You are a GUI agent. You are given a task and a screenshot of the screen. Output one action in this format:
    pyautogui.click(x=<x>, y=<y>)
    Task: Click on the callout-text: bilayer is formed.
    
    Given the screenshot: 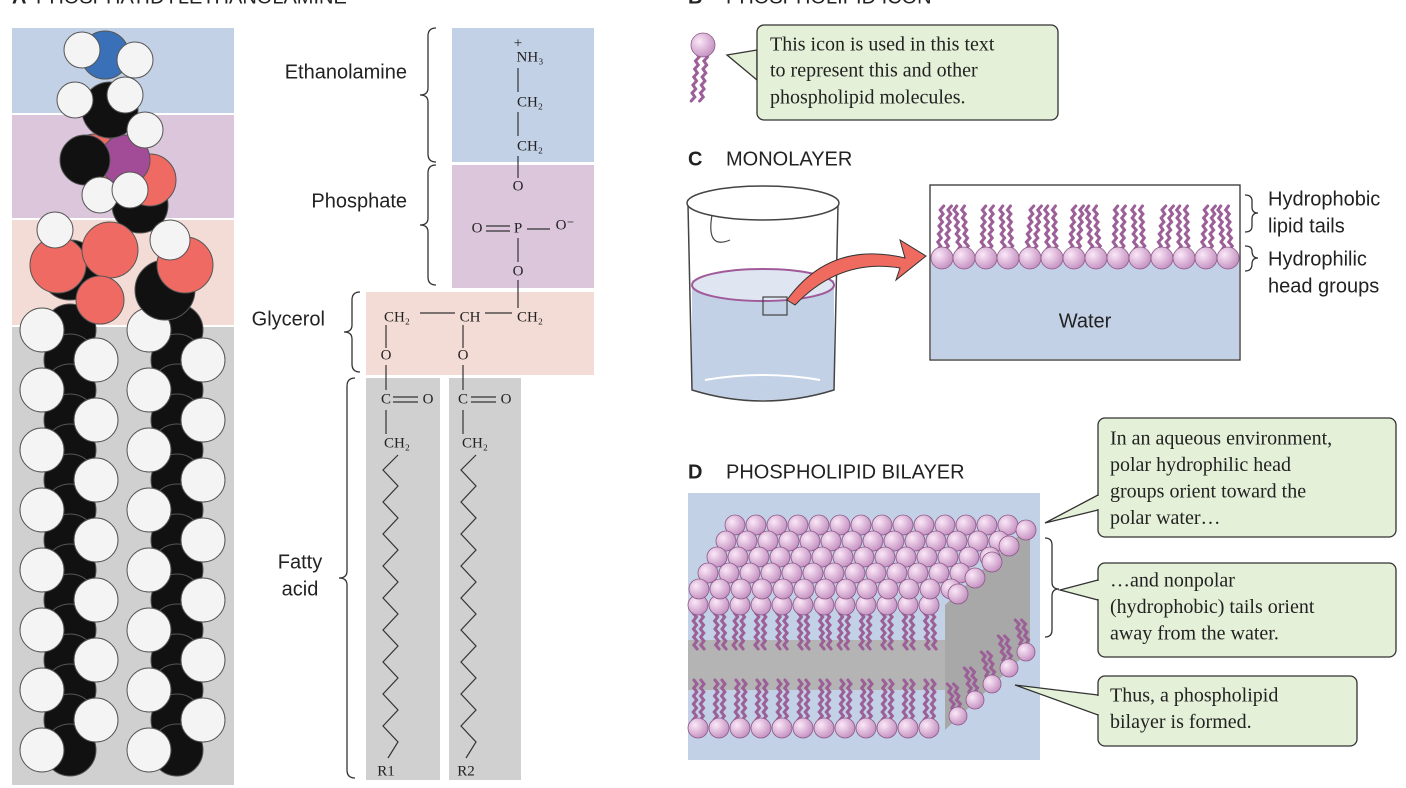 What is the action you would take?
    pyautogui.click(x=1181, y=722)
    